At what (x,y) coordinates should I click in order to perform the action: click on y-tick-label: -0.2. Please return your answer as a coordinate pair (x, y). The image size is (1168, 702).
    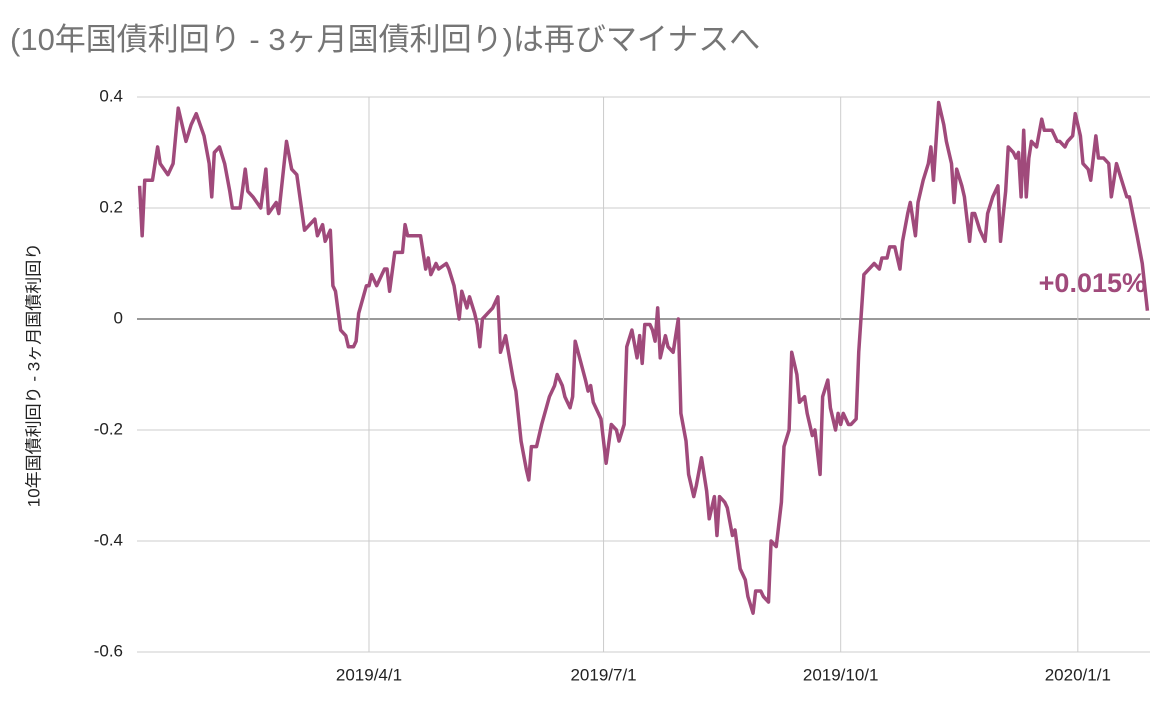
    Looking at the image, I should click on (108, 428).